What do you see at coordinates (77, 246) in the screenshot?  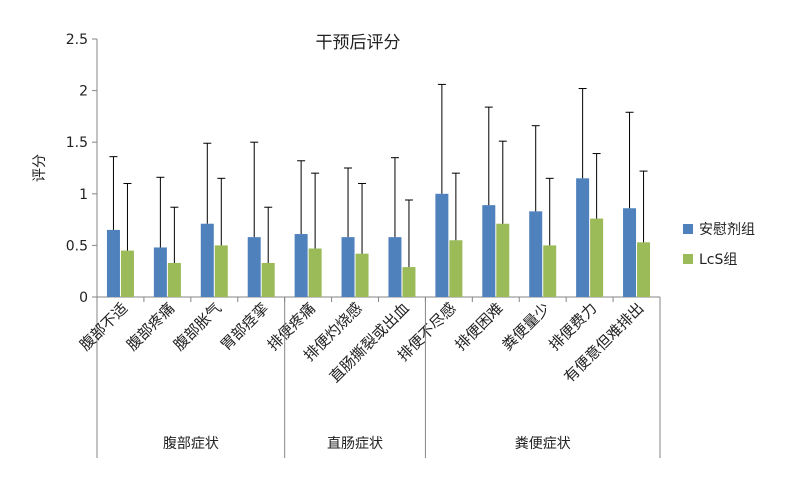 I see `y-tick-label: 0.5` at bounding box center [77, 246].